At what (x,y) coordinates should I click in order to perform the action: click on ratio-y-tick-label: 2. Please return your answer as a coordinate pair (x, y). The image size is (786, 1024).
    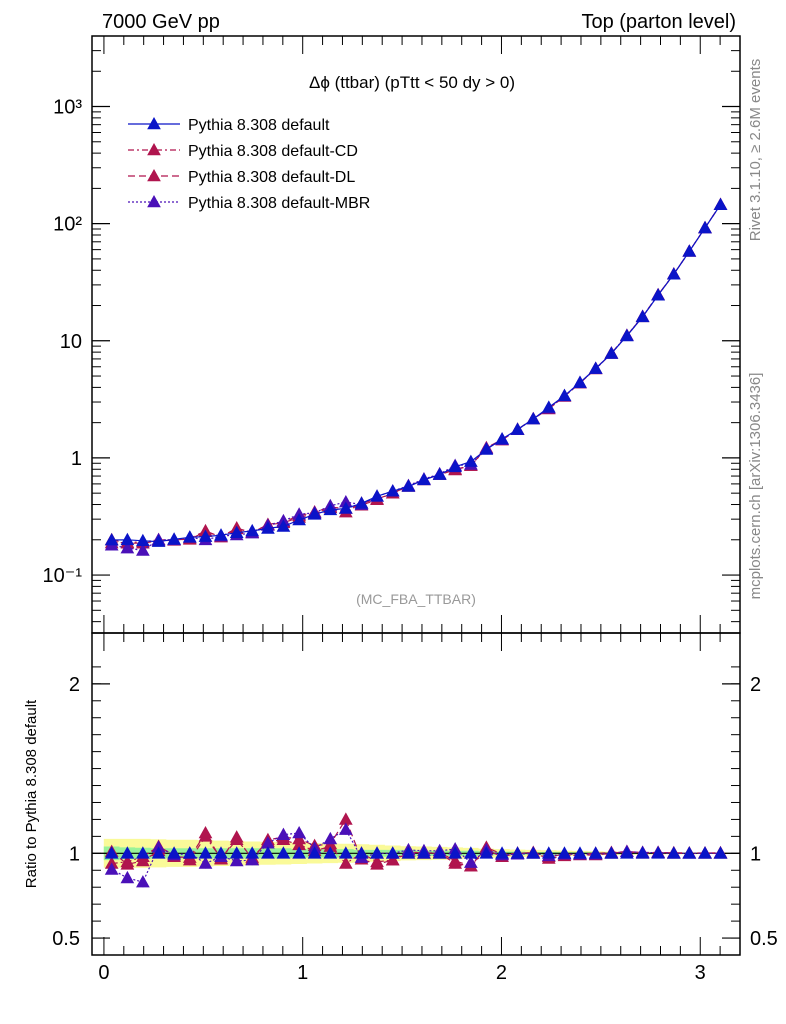
    Looking at the image, I should click on (74, 685).